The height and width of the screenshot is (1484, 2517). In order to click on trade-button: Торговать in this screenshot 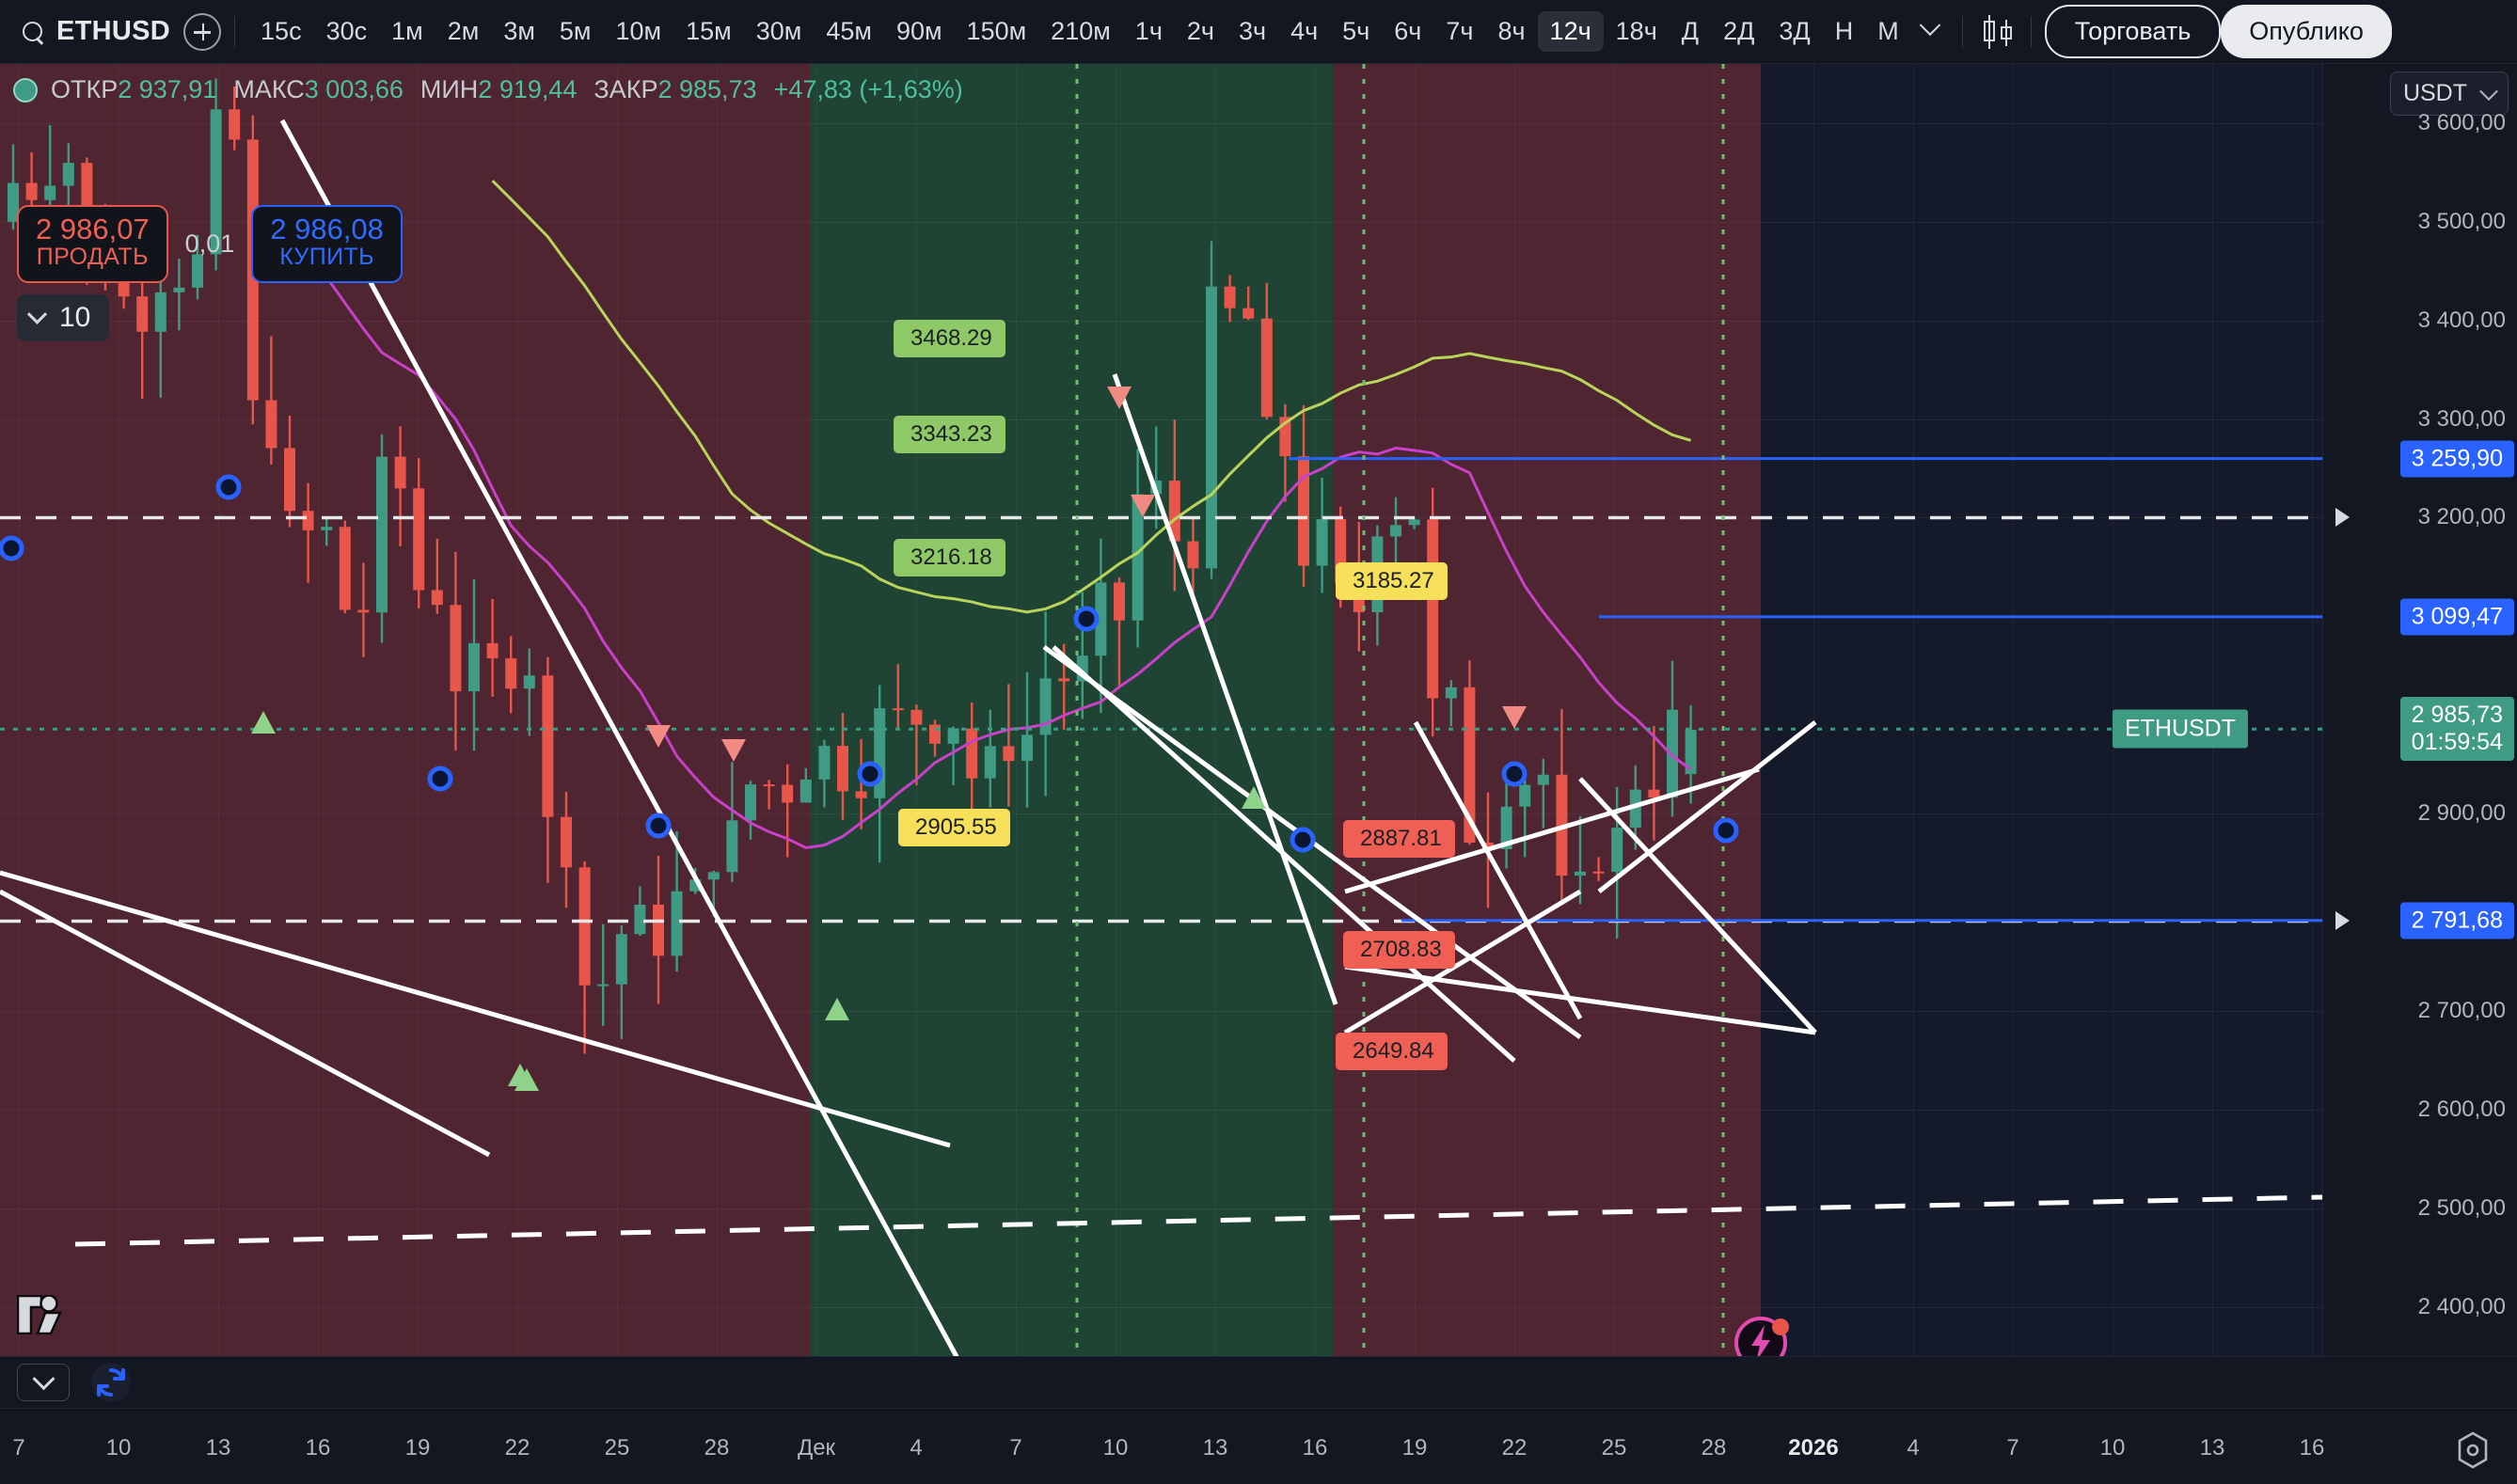, I will do `click(2133, 31)`.